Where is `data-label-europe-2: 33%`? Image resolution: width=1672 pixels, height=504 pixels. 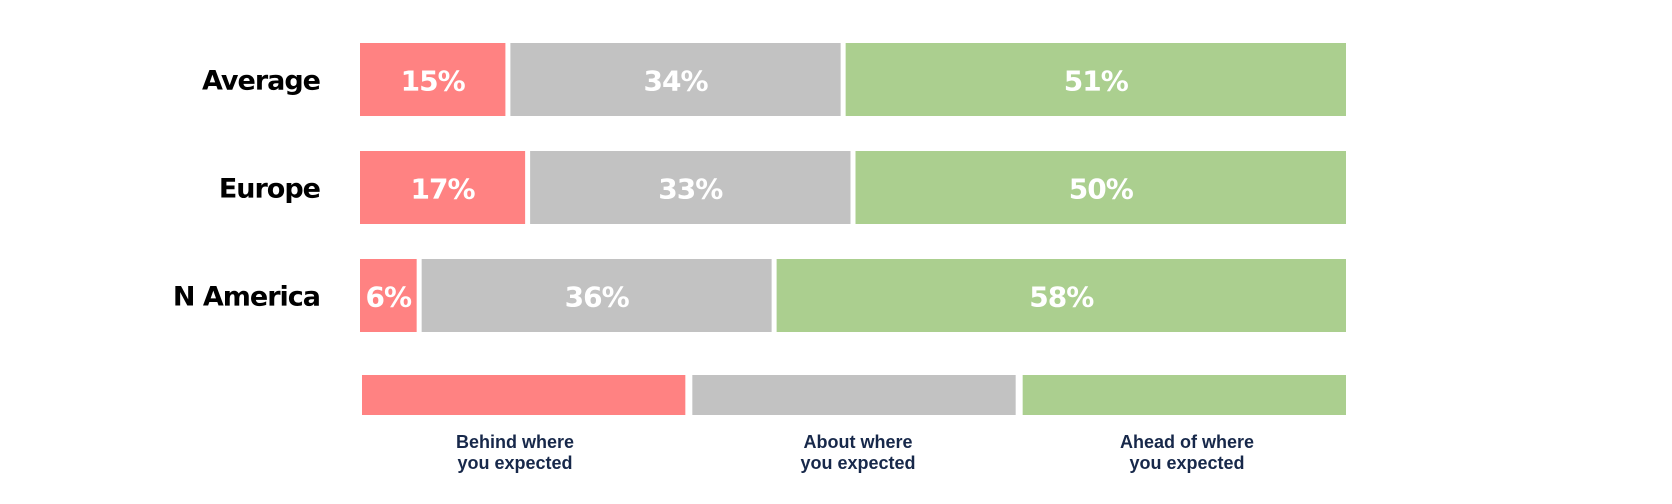 data-label-europe-2: 33% is located at coordinates (690, 189).